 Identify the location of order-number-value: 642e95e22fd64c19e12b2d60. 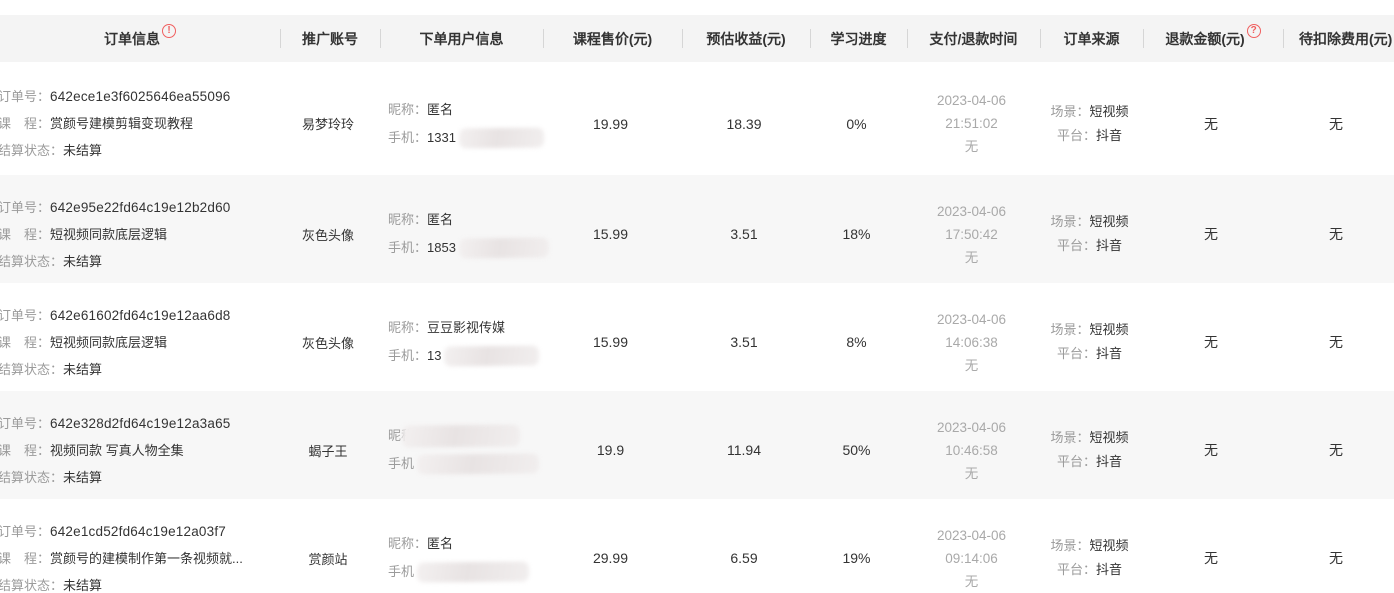
(140, 207).